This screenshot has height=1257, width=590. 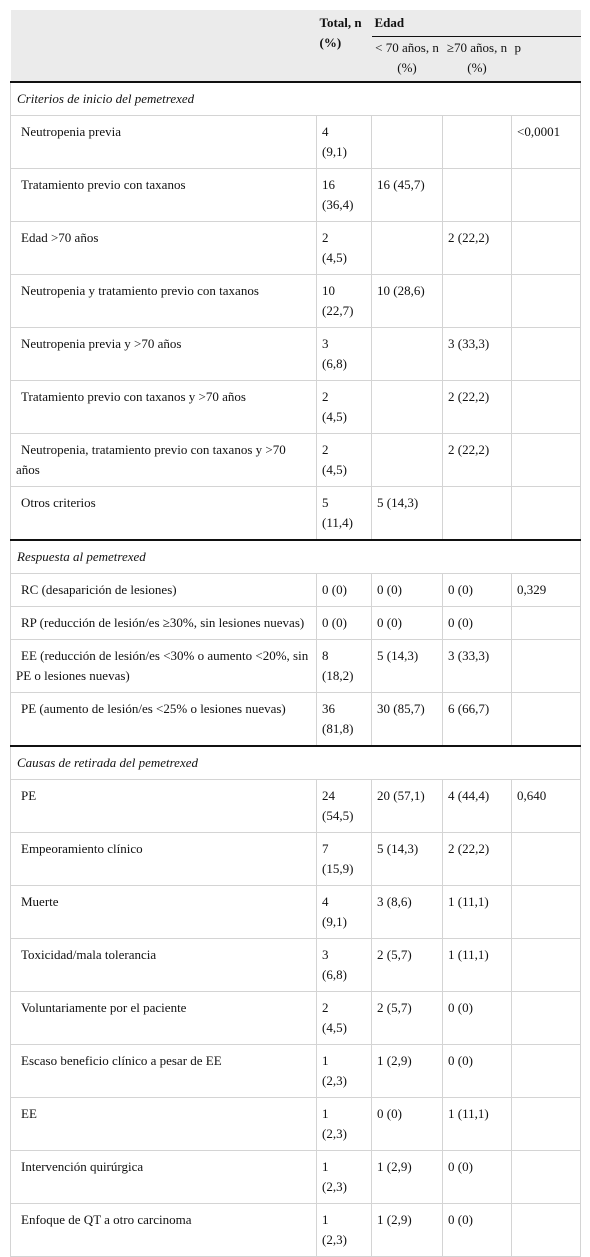 What do you see at coordinates (477, 666) in the screenshot?
I see `ge70-cell: 3 (33,3)` at bounding box center [477, 666].